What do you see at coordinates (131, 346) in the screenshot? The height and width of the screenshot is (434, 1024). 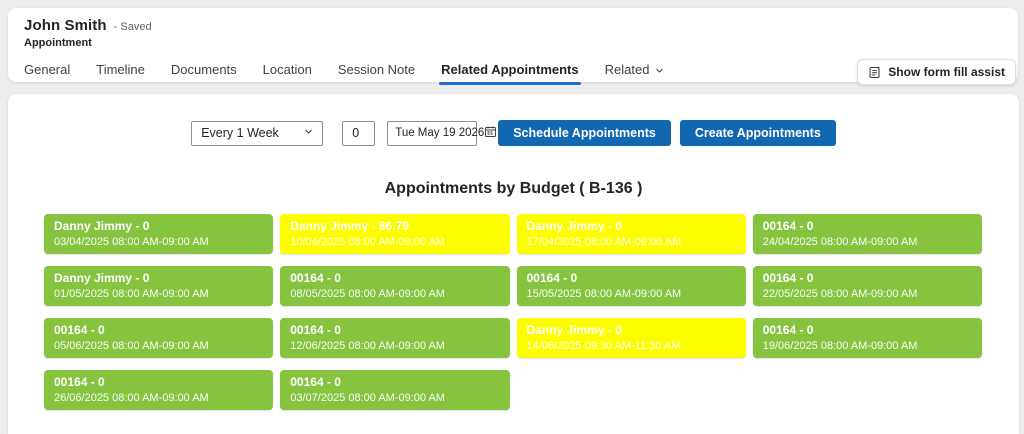 I see `appointment-time: 05/06/2025 08:00 AM-09:00 AM` at bounding box center [131, 346].